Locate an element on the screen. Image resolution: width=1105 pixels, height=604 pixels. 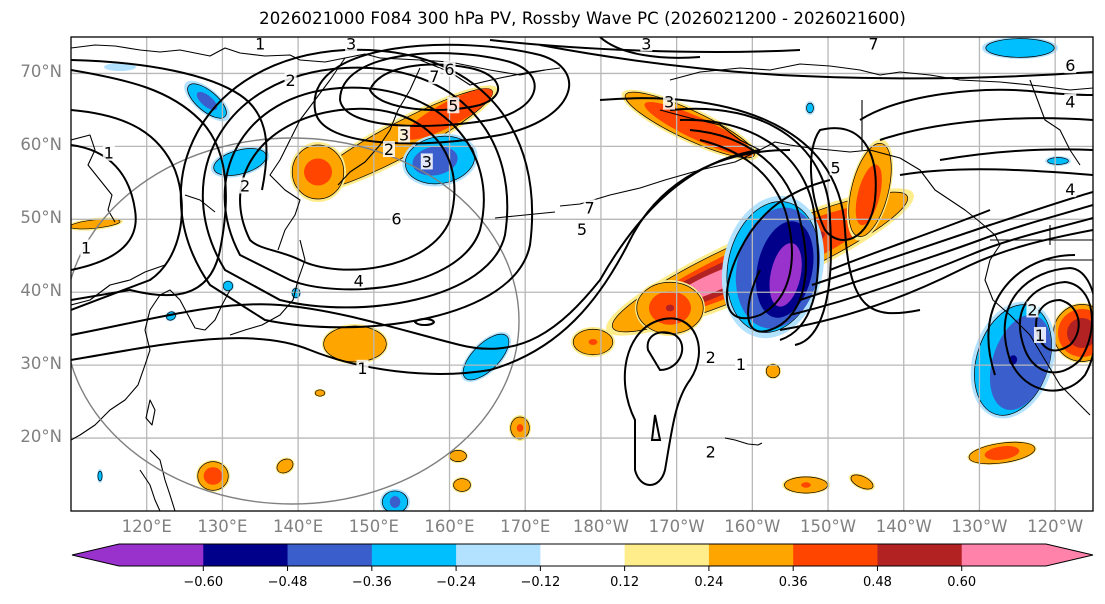
positive-anomaly-east-pacific is located at coordinates (1002, 453).